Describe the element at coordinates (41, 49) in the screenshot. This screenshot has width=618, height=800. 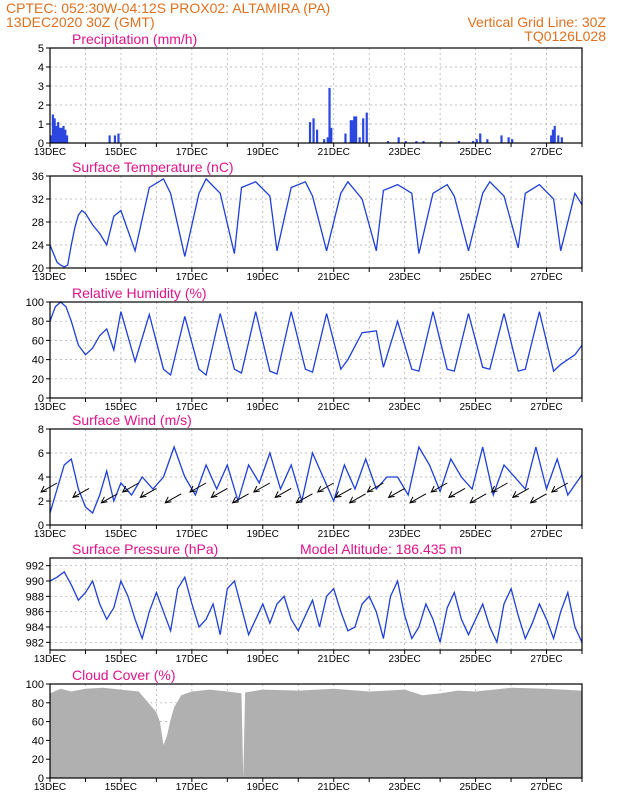
I see `y-tick-label: 5` at that location.